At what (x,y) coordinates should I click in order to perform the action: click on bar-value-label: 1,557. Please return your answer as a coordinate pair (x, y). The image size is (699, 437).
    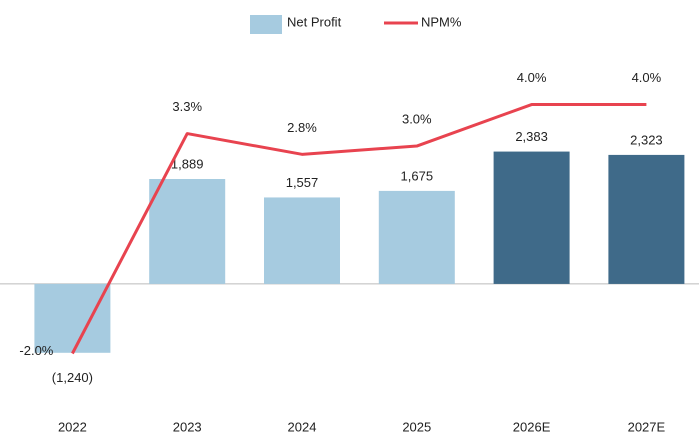
    Looking at the image, I should click on (302, 182).